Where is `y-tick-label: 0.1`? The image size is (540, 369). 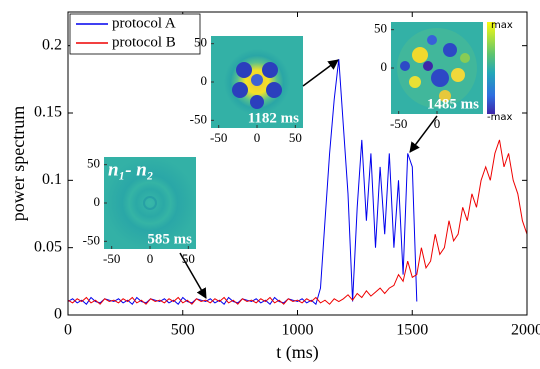
y-tick-label: 0.1 is located at coordinates (52, 179).